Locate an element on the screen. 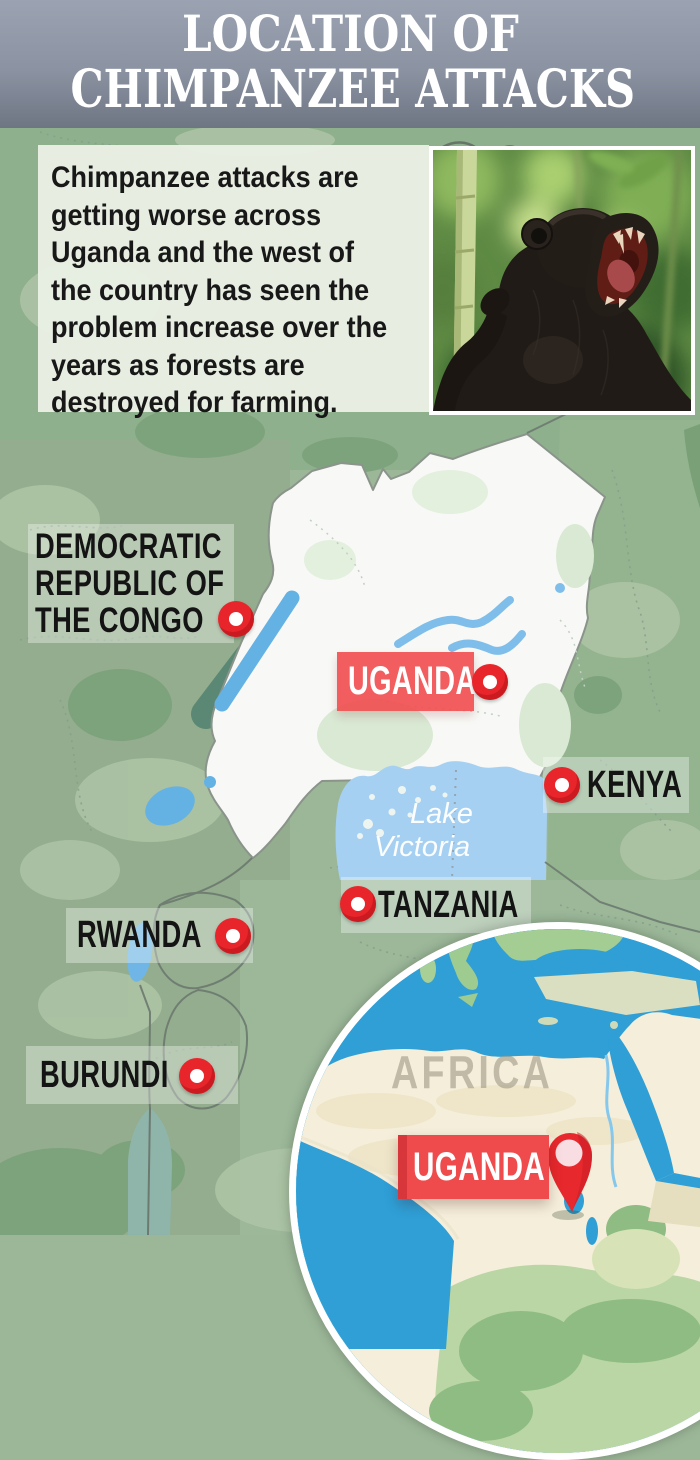 The width and height of the screenshot is (700, 1460). label-uganda: UGANDA is located at coordinates (407, 681).